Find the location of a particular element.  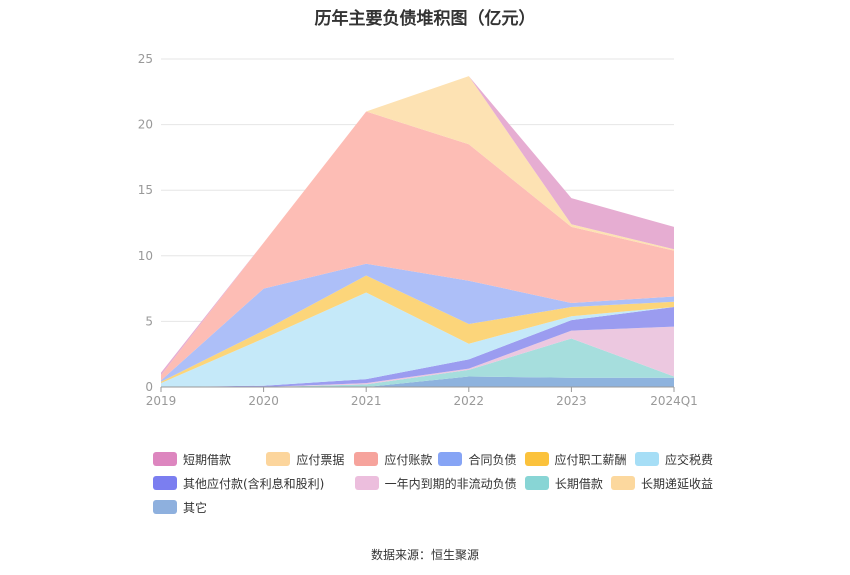

legend-item: 长期借款 is located at coordinates (567, 483).